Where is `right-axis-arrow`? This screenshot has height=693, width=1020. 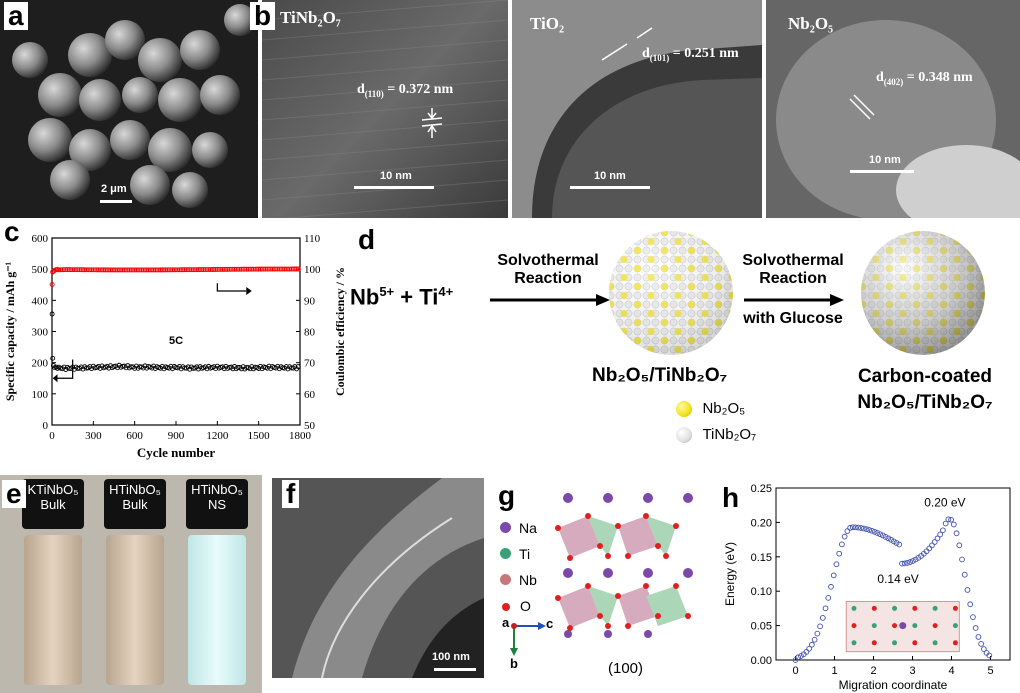
right-axis-arrow is located at coordinates (231, 287).